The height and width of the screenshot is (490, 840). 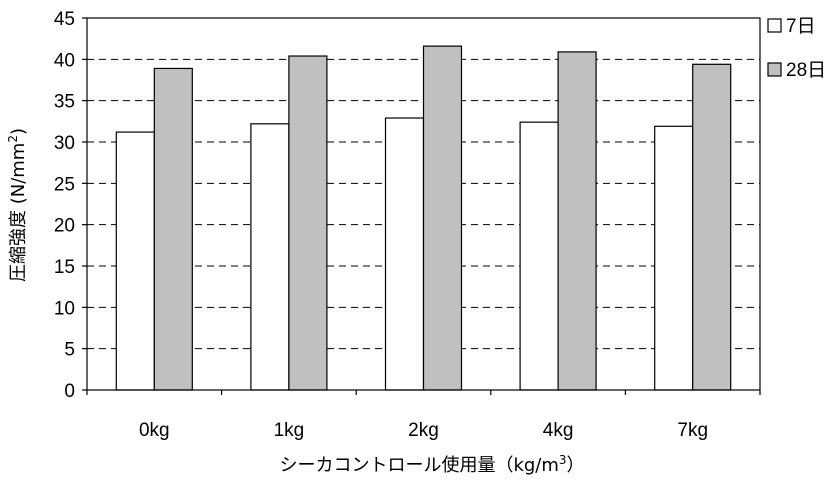 I want to click on y-tick-label: 15, so click(x=64, y=267).